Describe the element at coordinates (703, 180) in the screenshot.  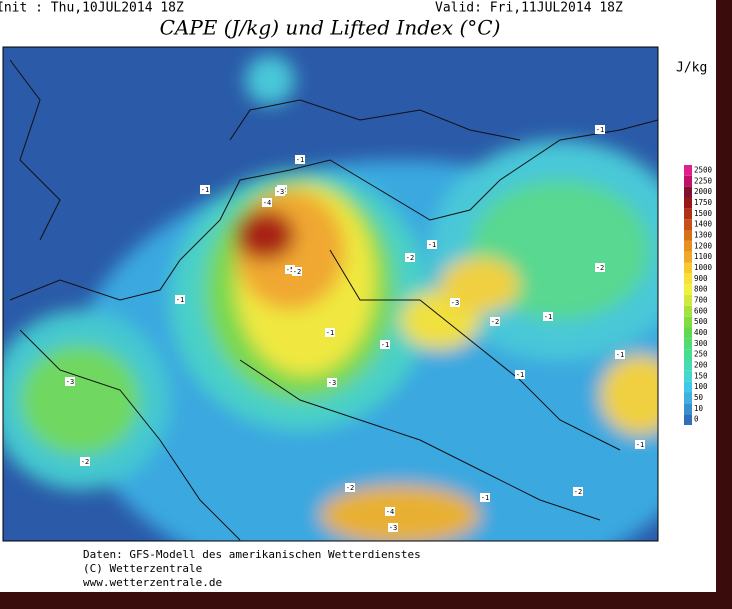
I see `colorbar-label: 2250` at that location.